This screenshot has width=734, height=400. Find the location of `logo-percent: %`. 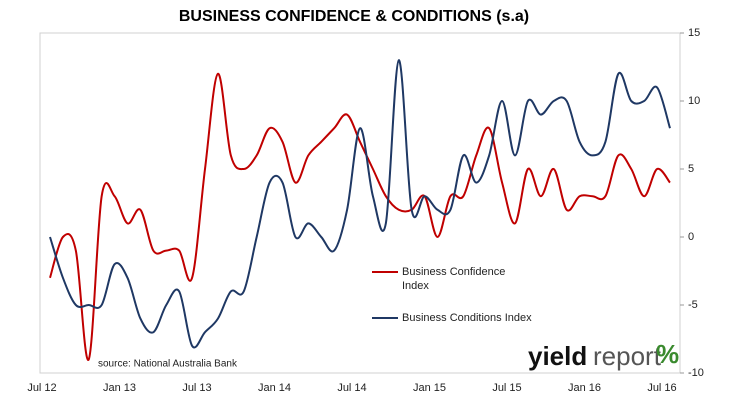

logo-percent: % is located at coordinates (667, 354).